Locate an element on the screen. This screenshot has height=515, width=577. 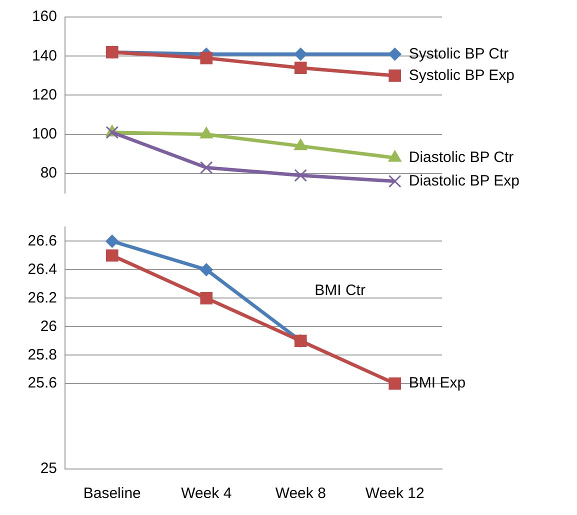
y-tick-label: 26 is located at coordinates (48, 326).